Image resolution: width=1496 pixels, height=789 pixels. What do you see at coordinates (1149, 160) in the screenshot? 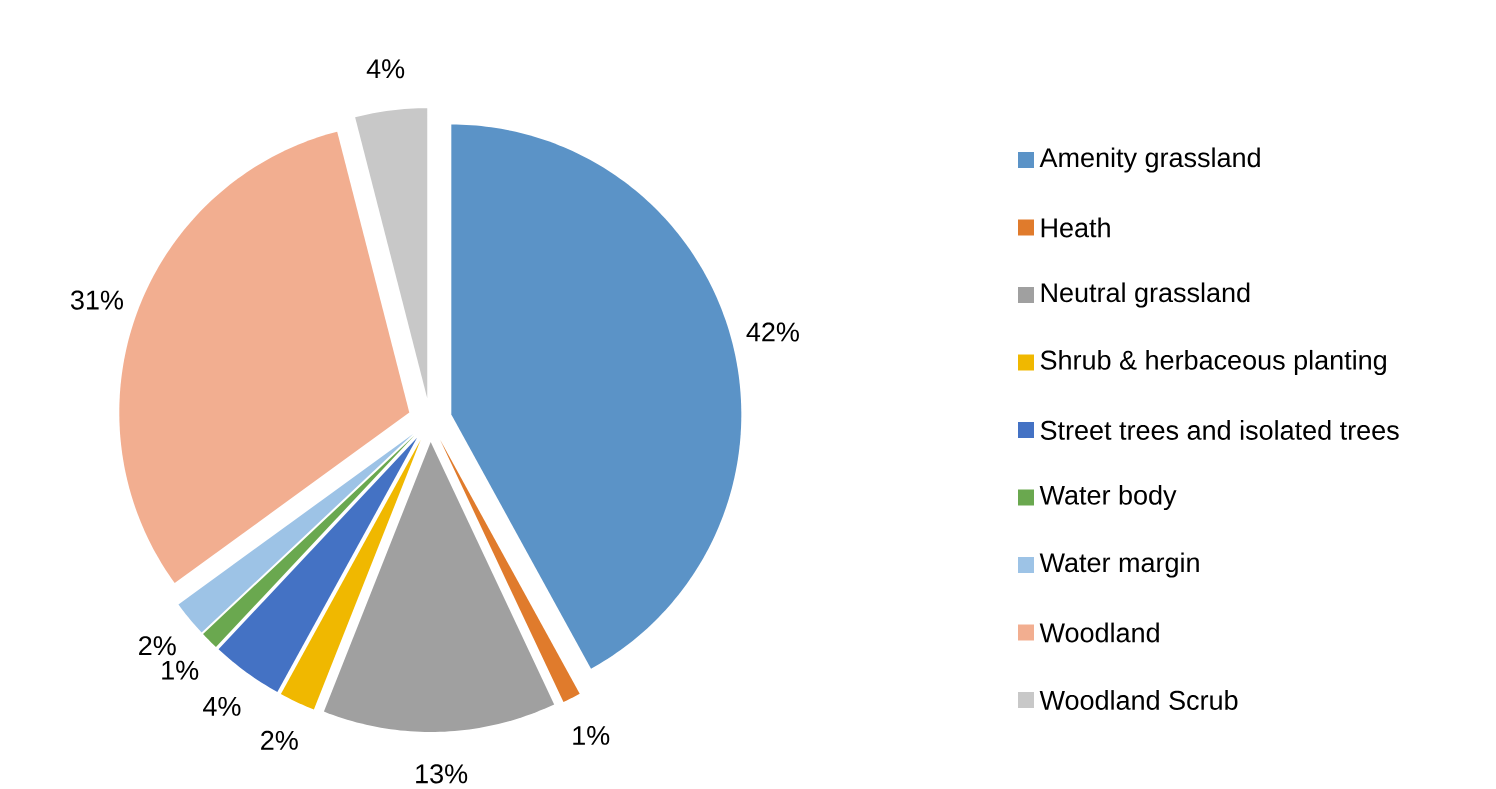
I see `legend-label: Amenity grassland` at bounding box center [1149, 160].